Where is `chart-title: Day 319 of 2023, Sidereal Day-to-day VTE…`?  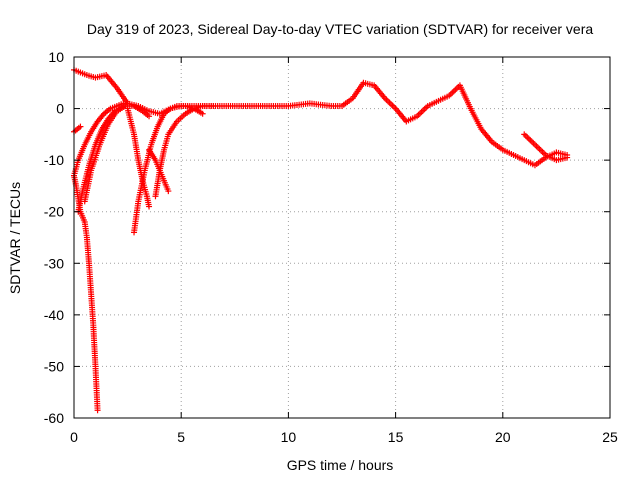
chart-title: Day 319 of 2023, Sidereal Day-to-day VTE… is located at coordinates (340, 29).